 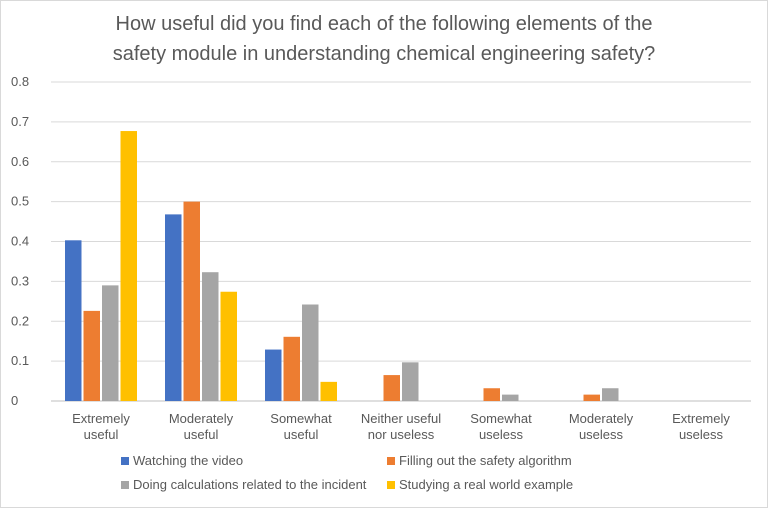 What do you see at coordinates (14, 400) in the screenshot?
I see `y-tick-label: 0` at bounding box center [14, 400].